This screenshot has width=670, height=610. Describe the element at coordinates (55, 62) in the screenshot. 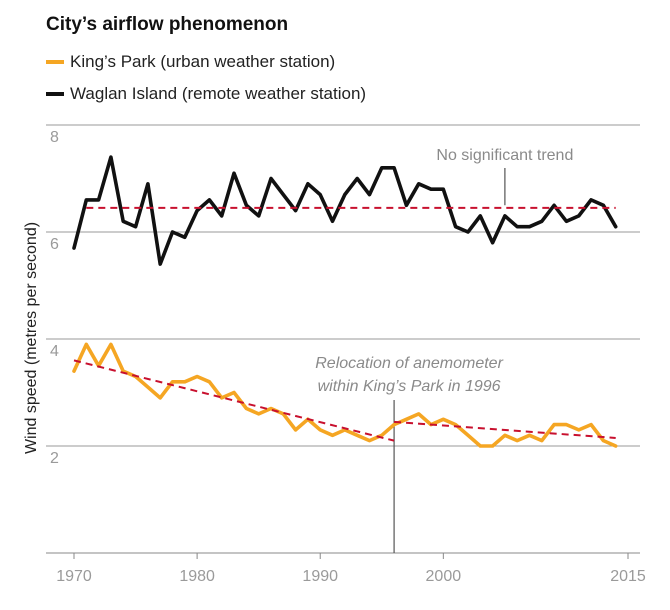

I see `legend-swatch-kings-park` at that location.